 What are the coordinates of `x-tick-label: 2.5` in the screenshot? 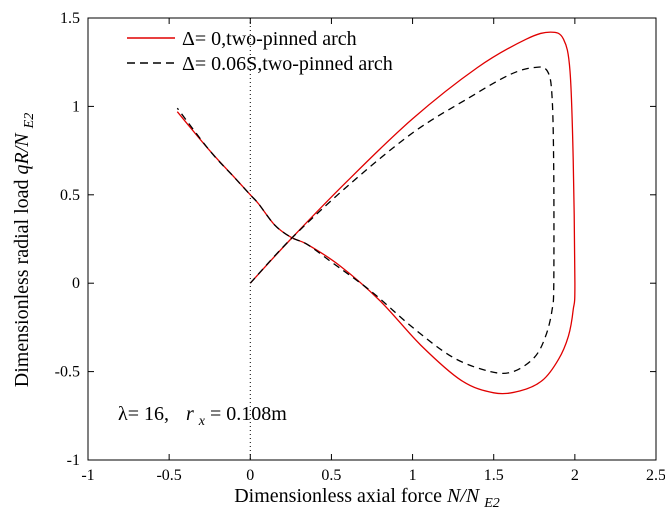 It's located at (655, 475).